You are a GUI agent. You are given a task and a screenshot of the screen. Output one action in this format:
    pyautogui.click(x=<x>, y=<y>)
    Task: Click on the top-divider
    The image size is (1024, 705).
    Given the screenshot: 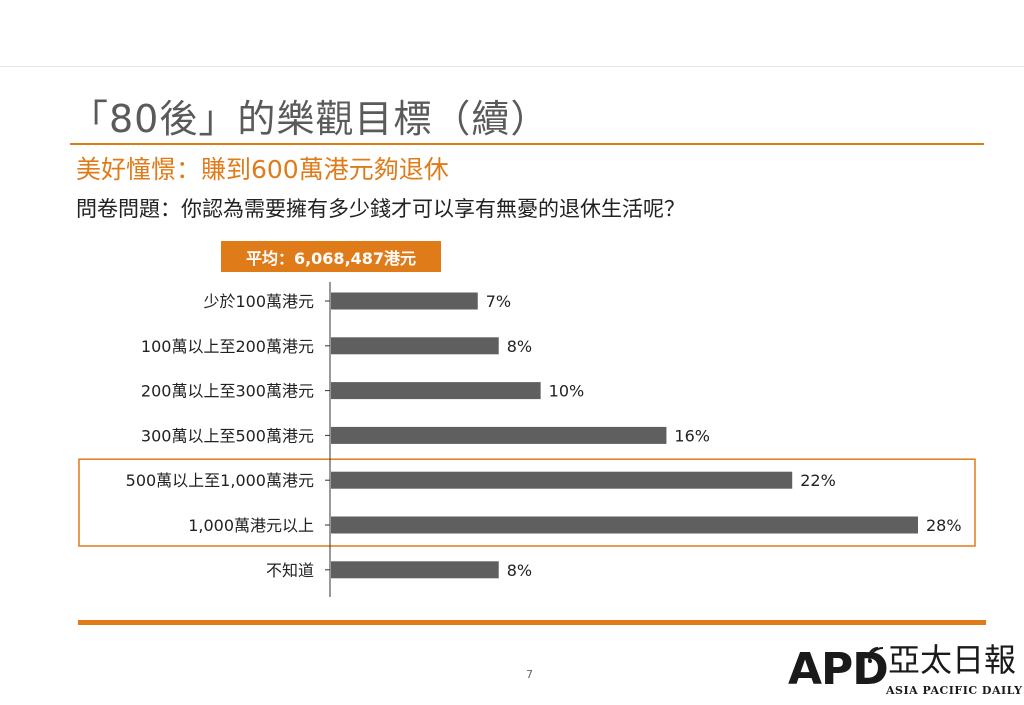 What is the action you would take?
    pyautogui.click(x=512, y=66)
    